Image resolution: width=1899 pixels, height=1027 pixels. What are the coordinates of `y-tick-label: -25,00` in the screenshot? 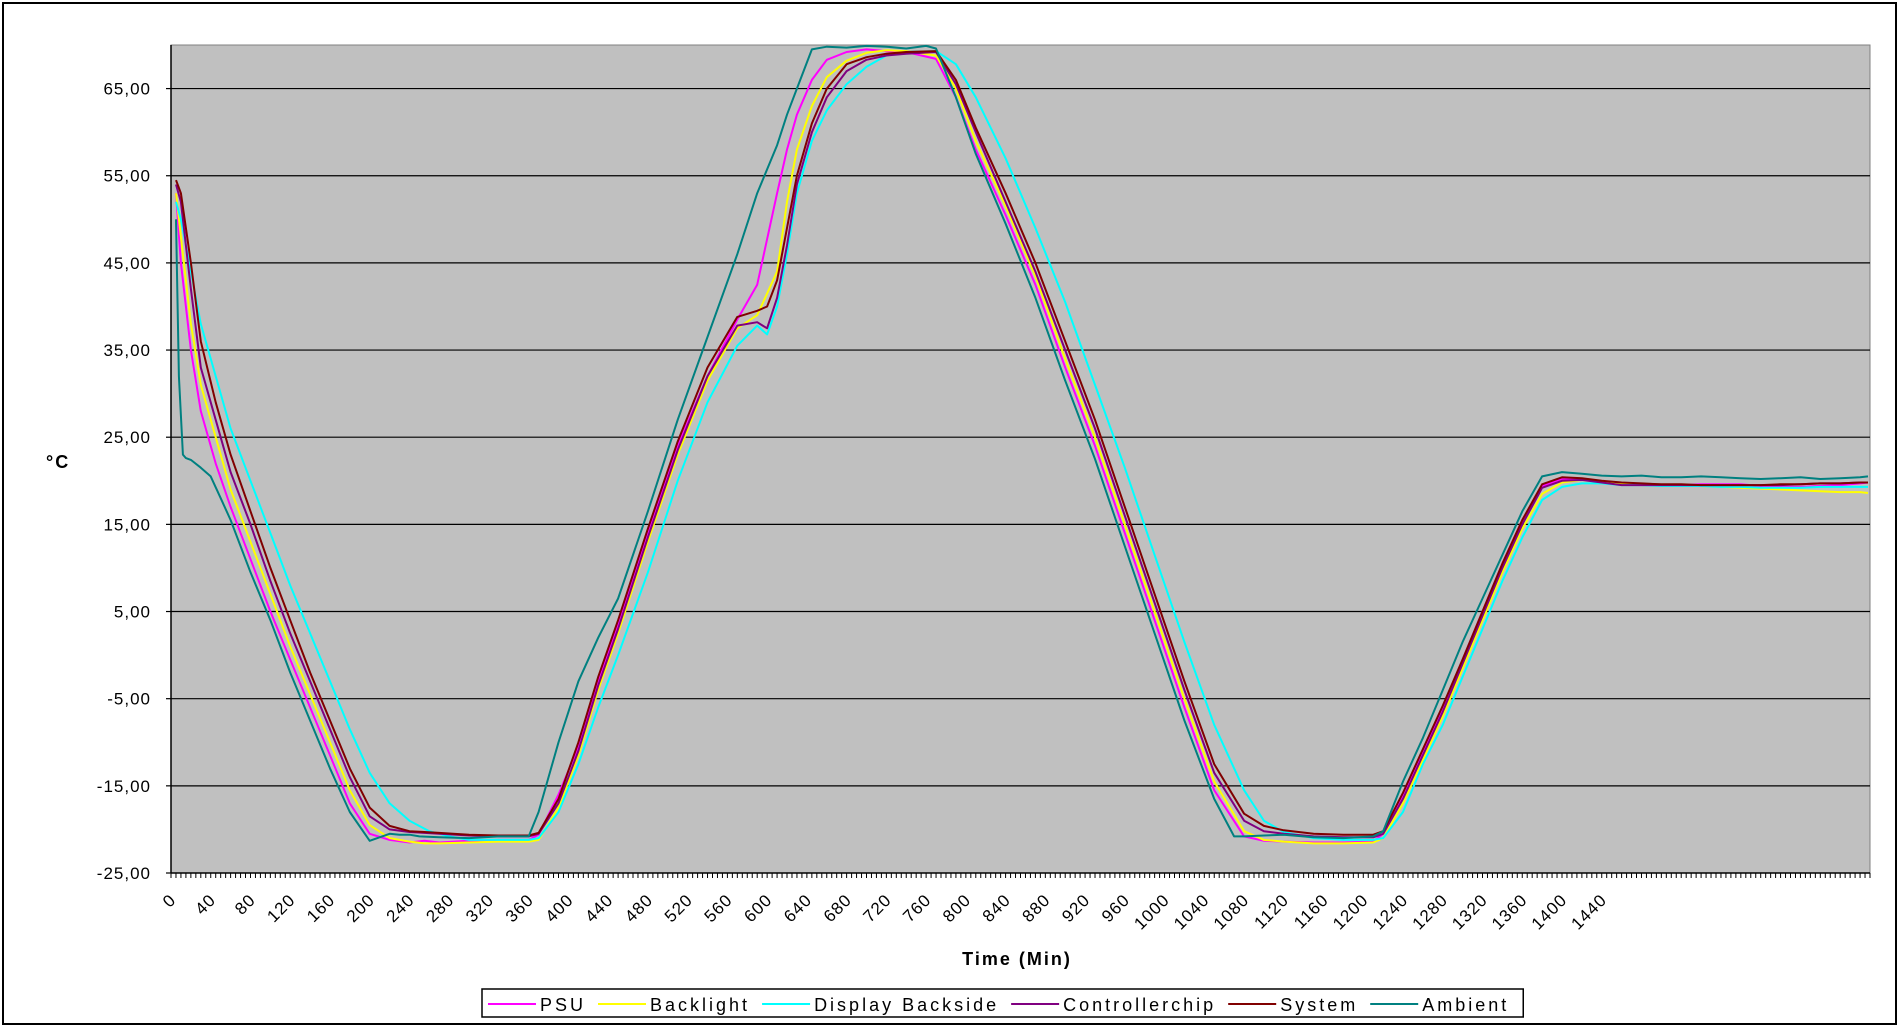 It's located at (124, 873).